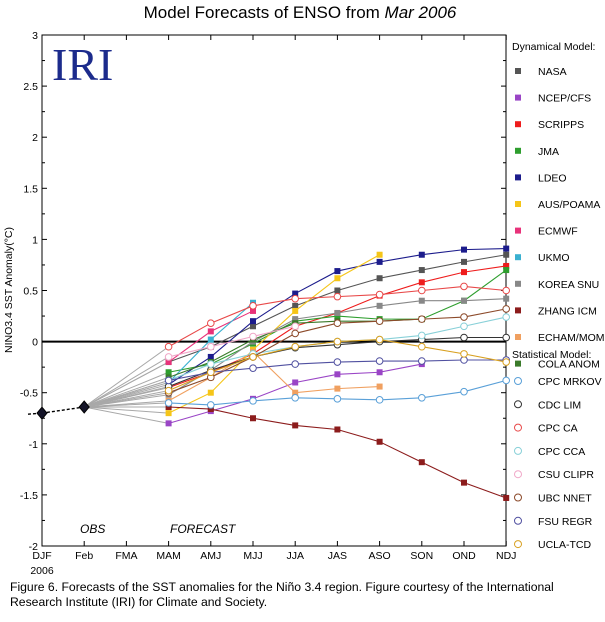 The image size is (605, 622). Describe the element at coordinates (168, 556) in the screenshot. I see `x-tick-label: MAM` at that location.